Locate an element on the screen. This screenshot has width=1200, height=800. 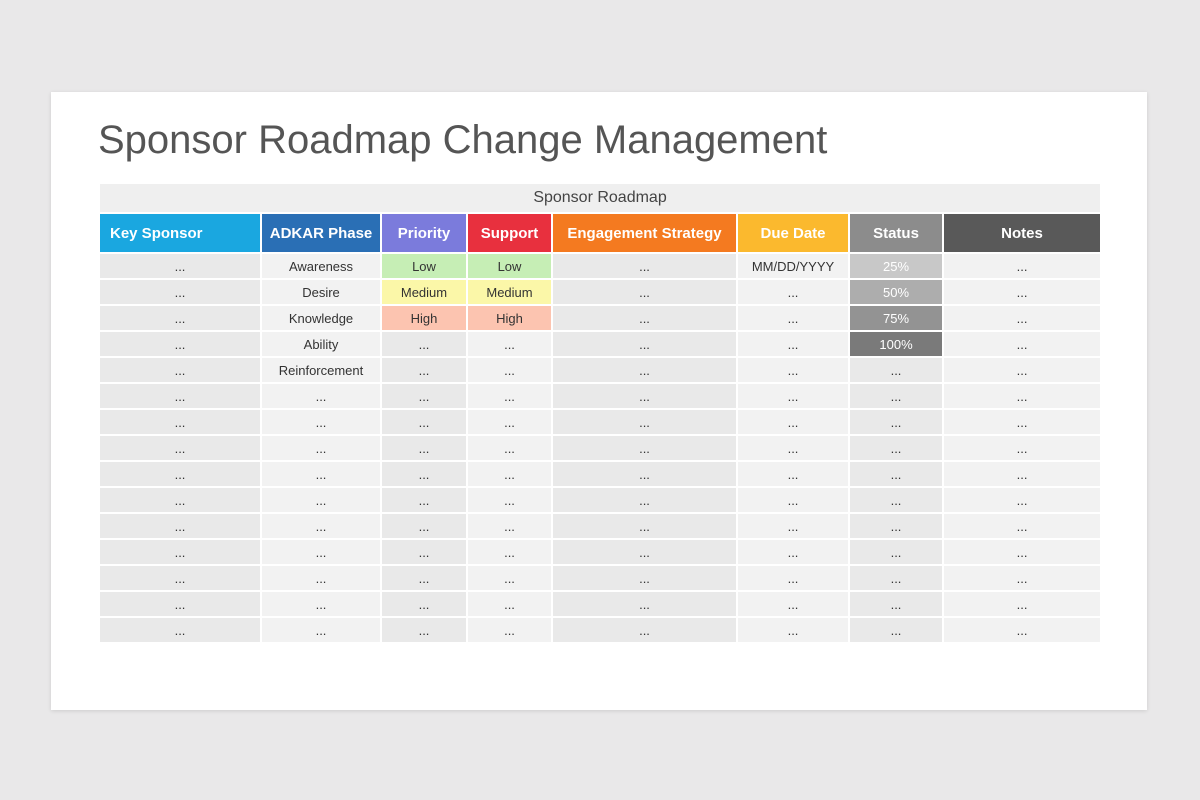
table-cell: Medium is located at coordinates (424, 292).